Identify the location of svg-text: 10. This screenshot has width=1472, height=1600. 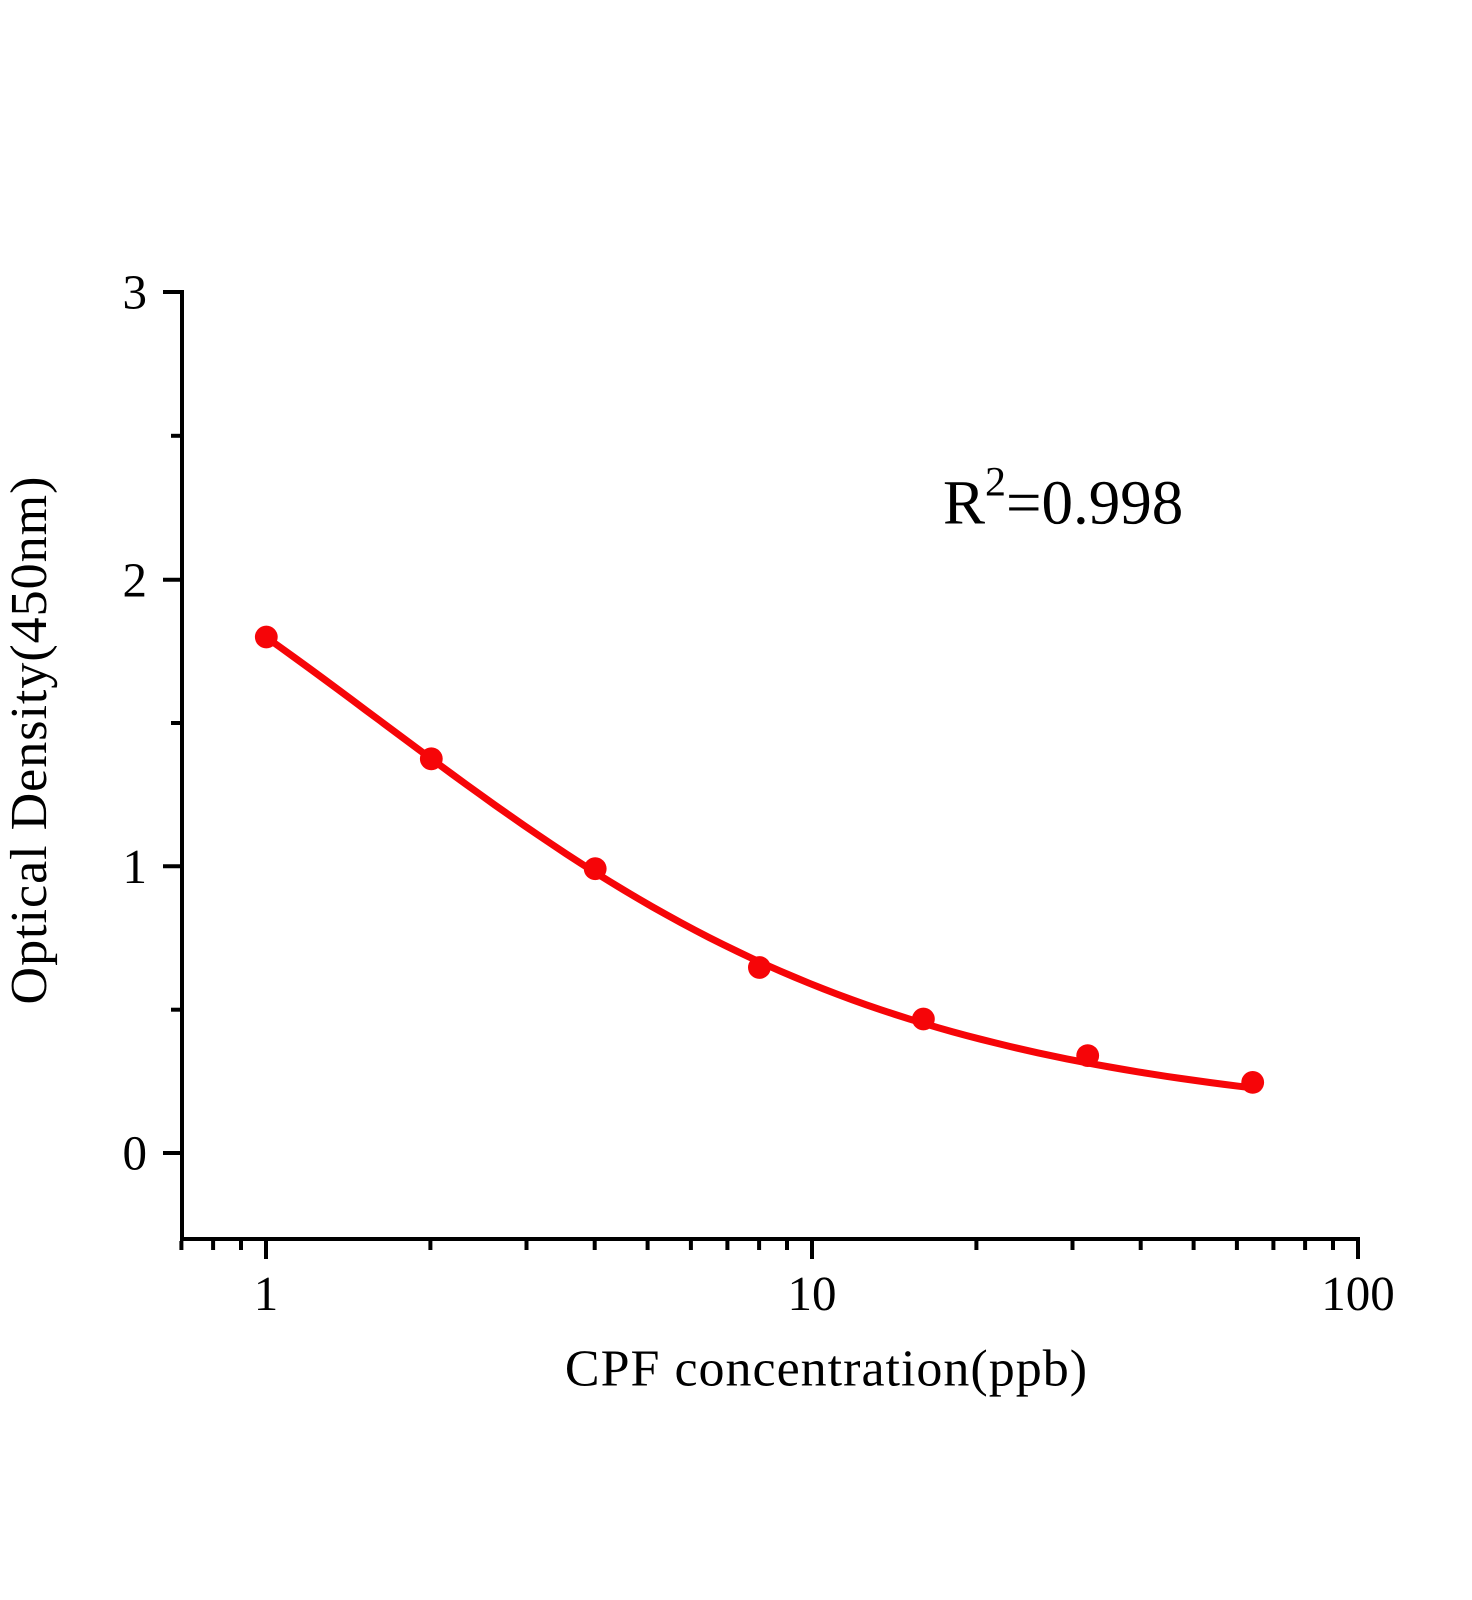
(812, 1293).